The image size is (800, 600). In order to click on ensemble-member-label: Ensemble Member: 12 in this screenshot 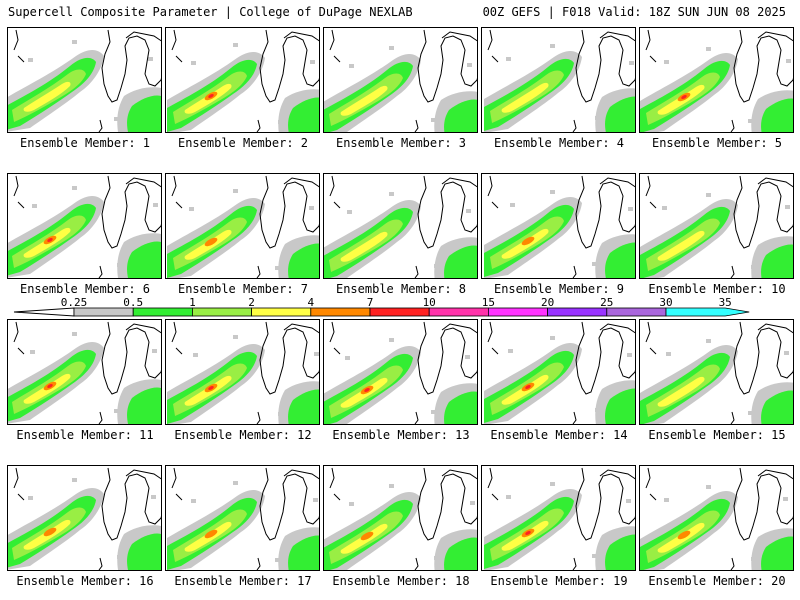, I will do `click(243, 435)`.